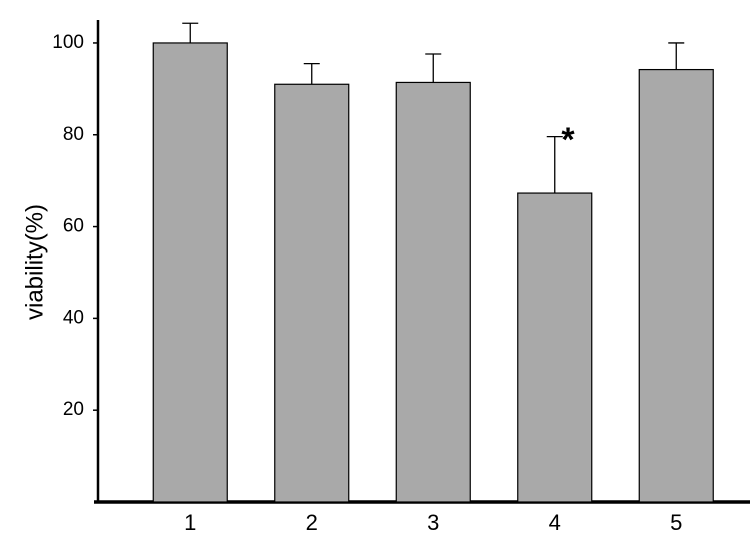 The width and height of the screenshot is (751, 548). What do you see at coordinates (73, 409) in the screenshot?
I see `y-tick-label: 20` at bounding box center [73, 409].